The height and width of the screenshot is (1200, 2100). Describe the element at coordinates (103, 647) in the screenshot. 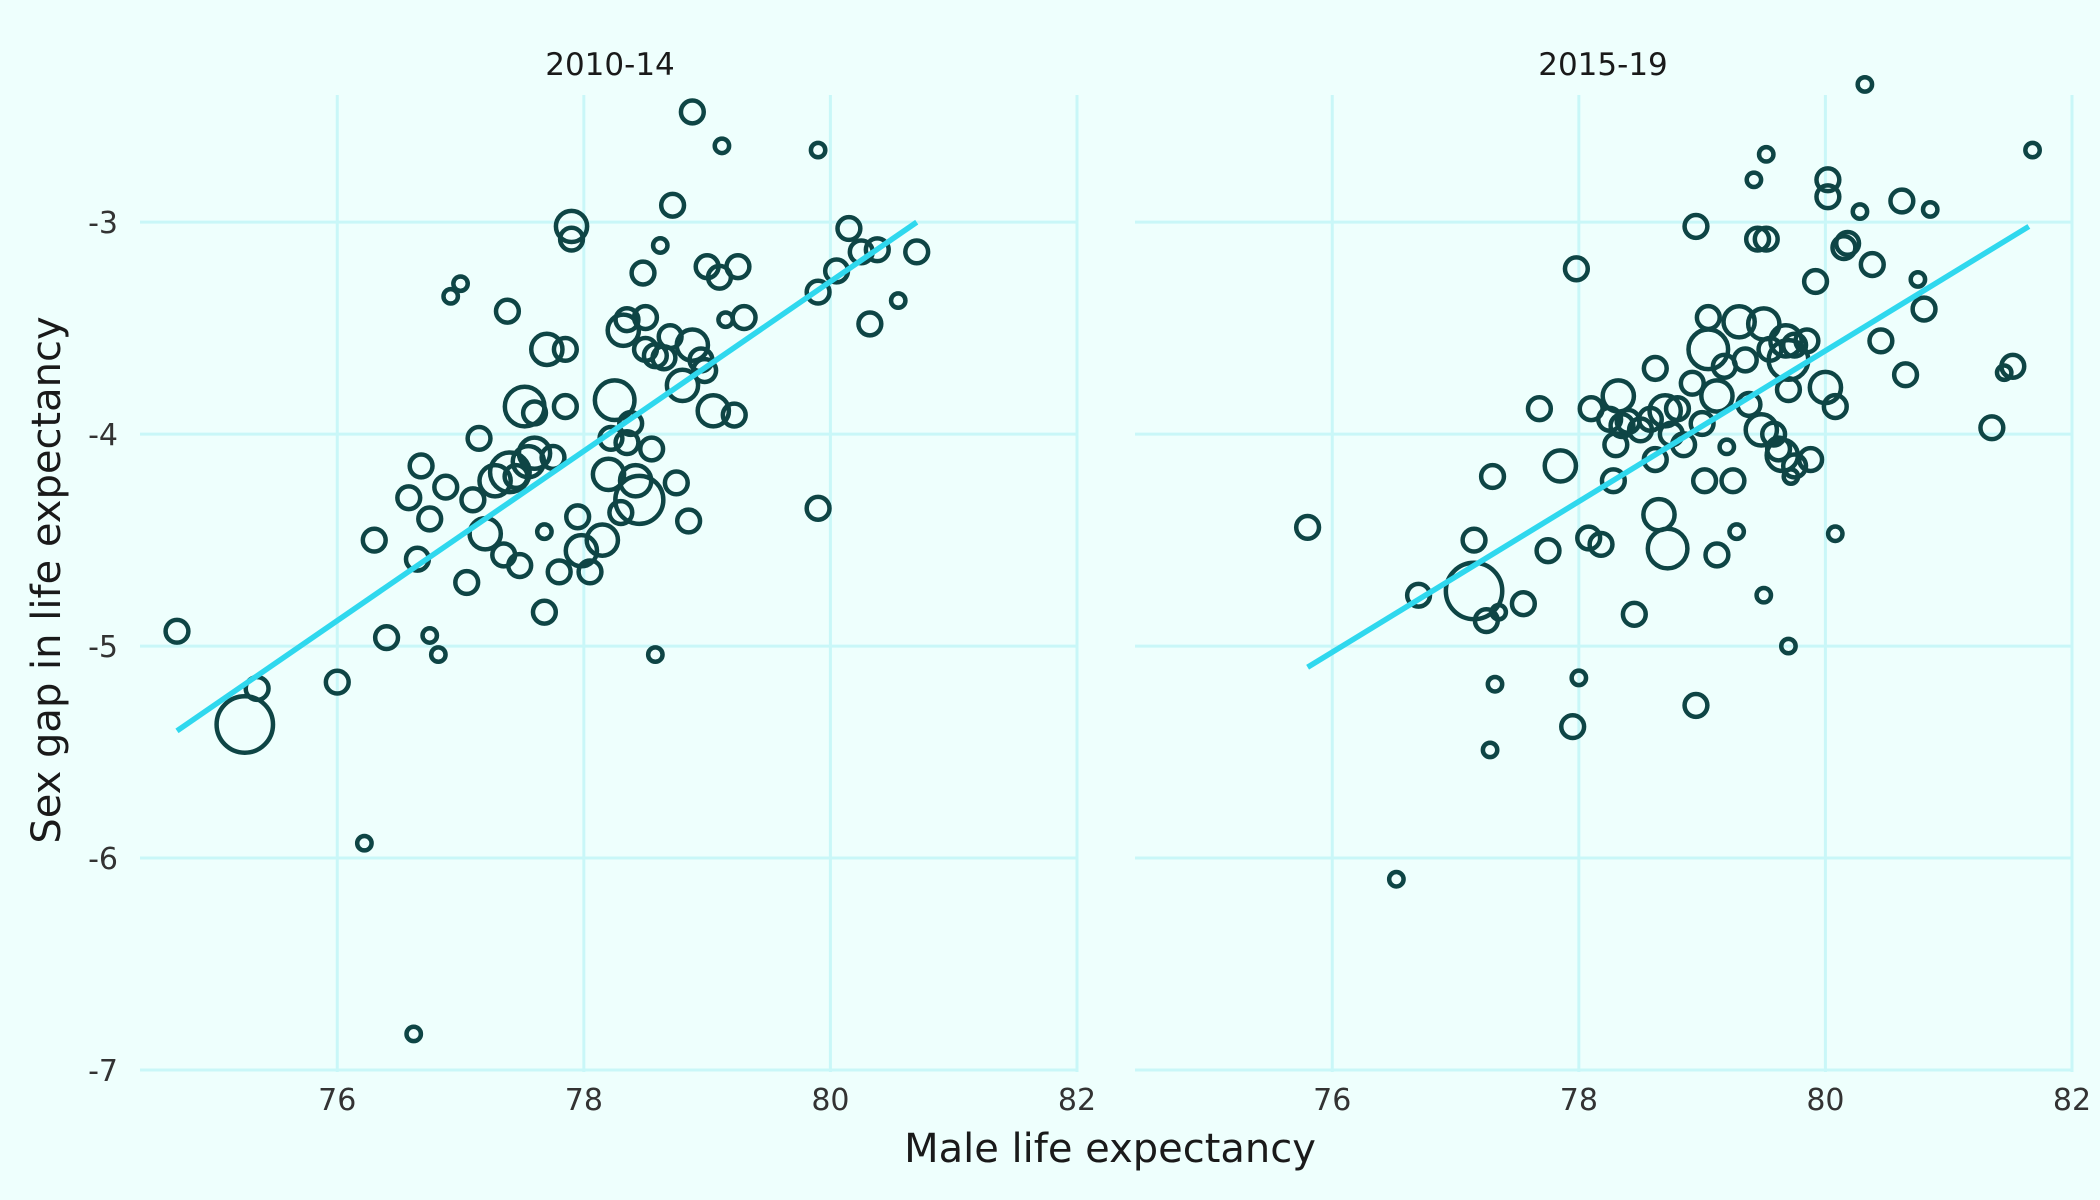

I see `y-tick-label: -5` at that location.